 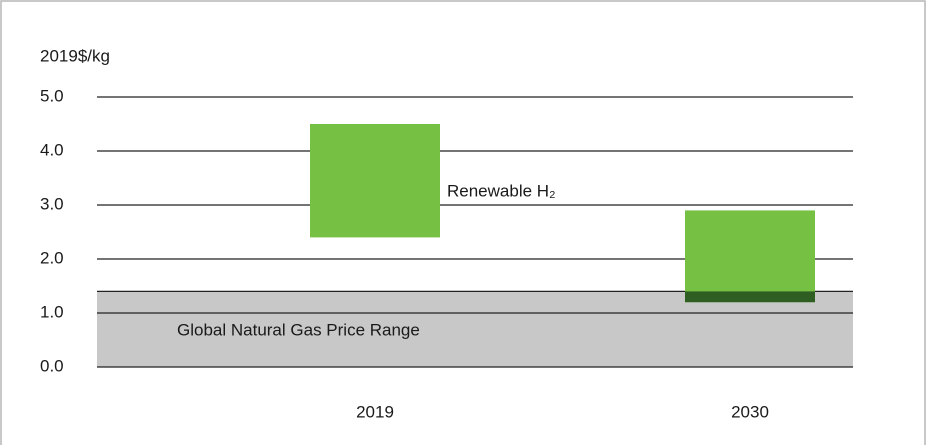 What do you see at coordinates (475, 329) in the screenshot?
I see `gas-price-band` at bounding box center [475, 329].